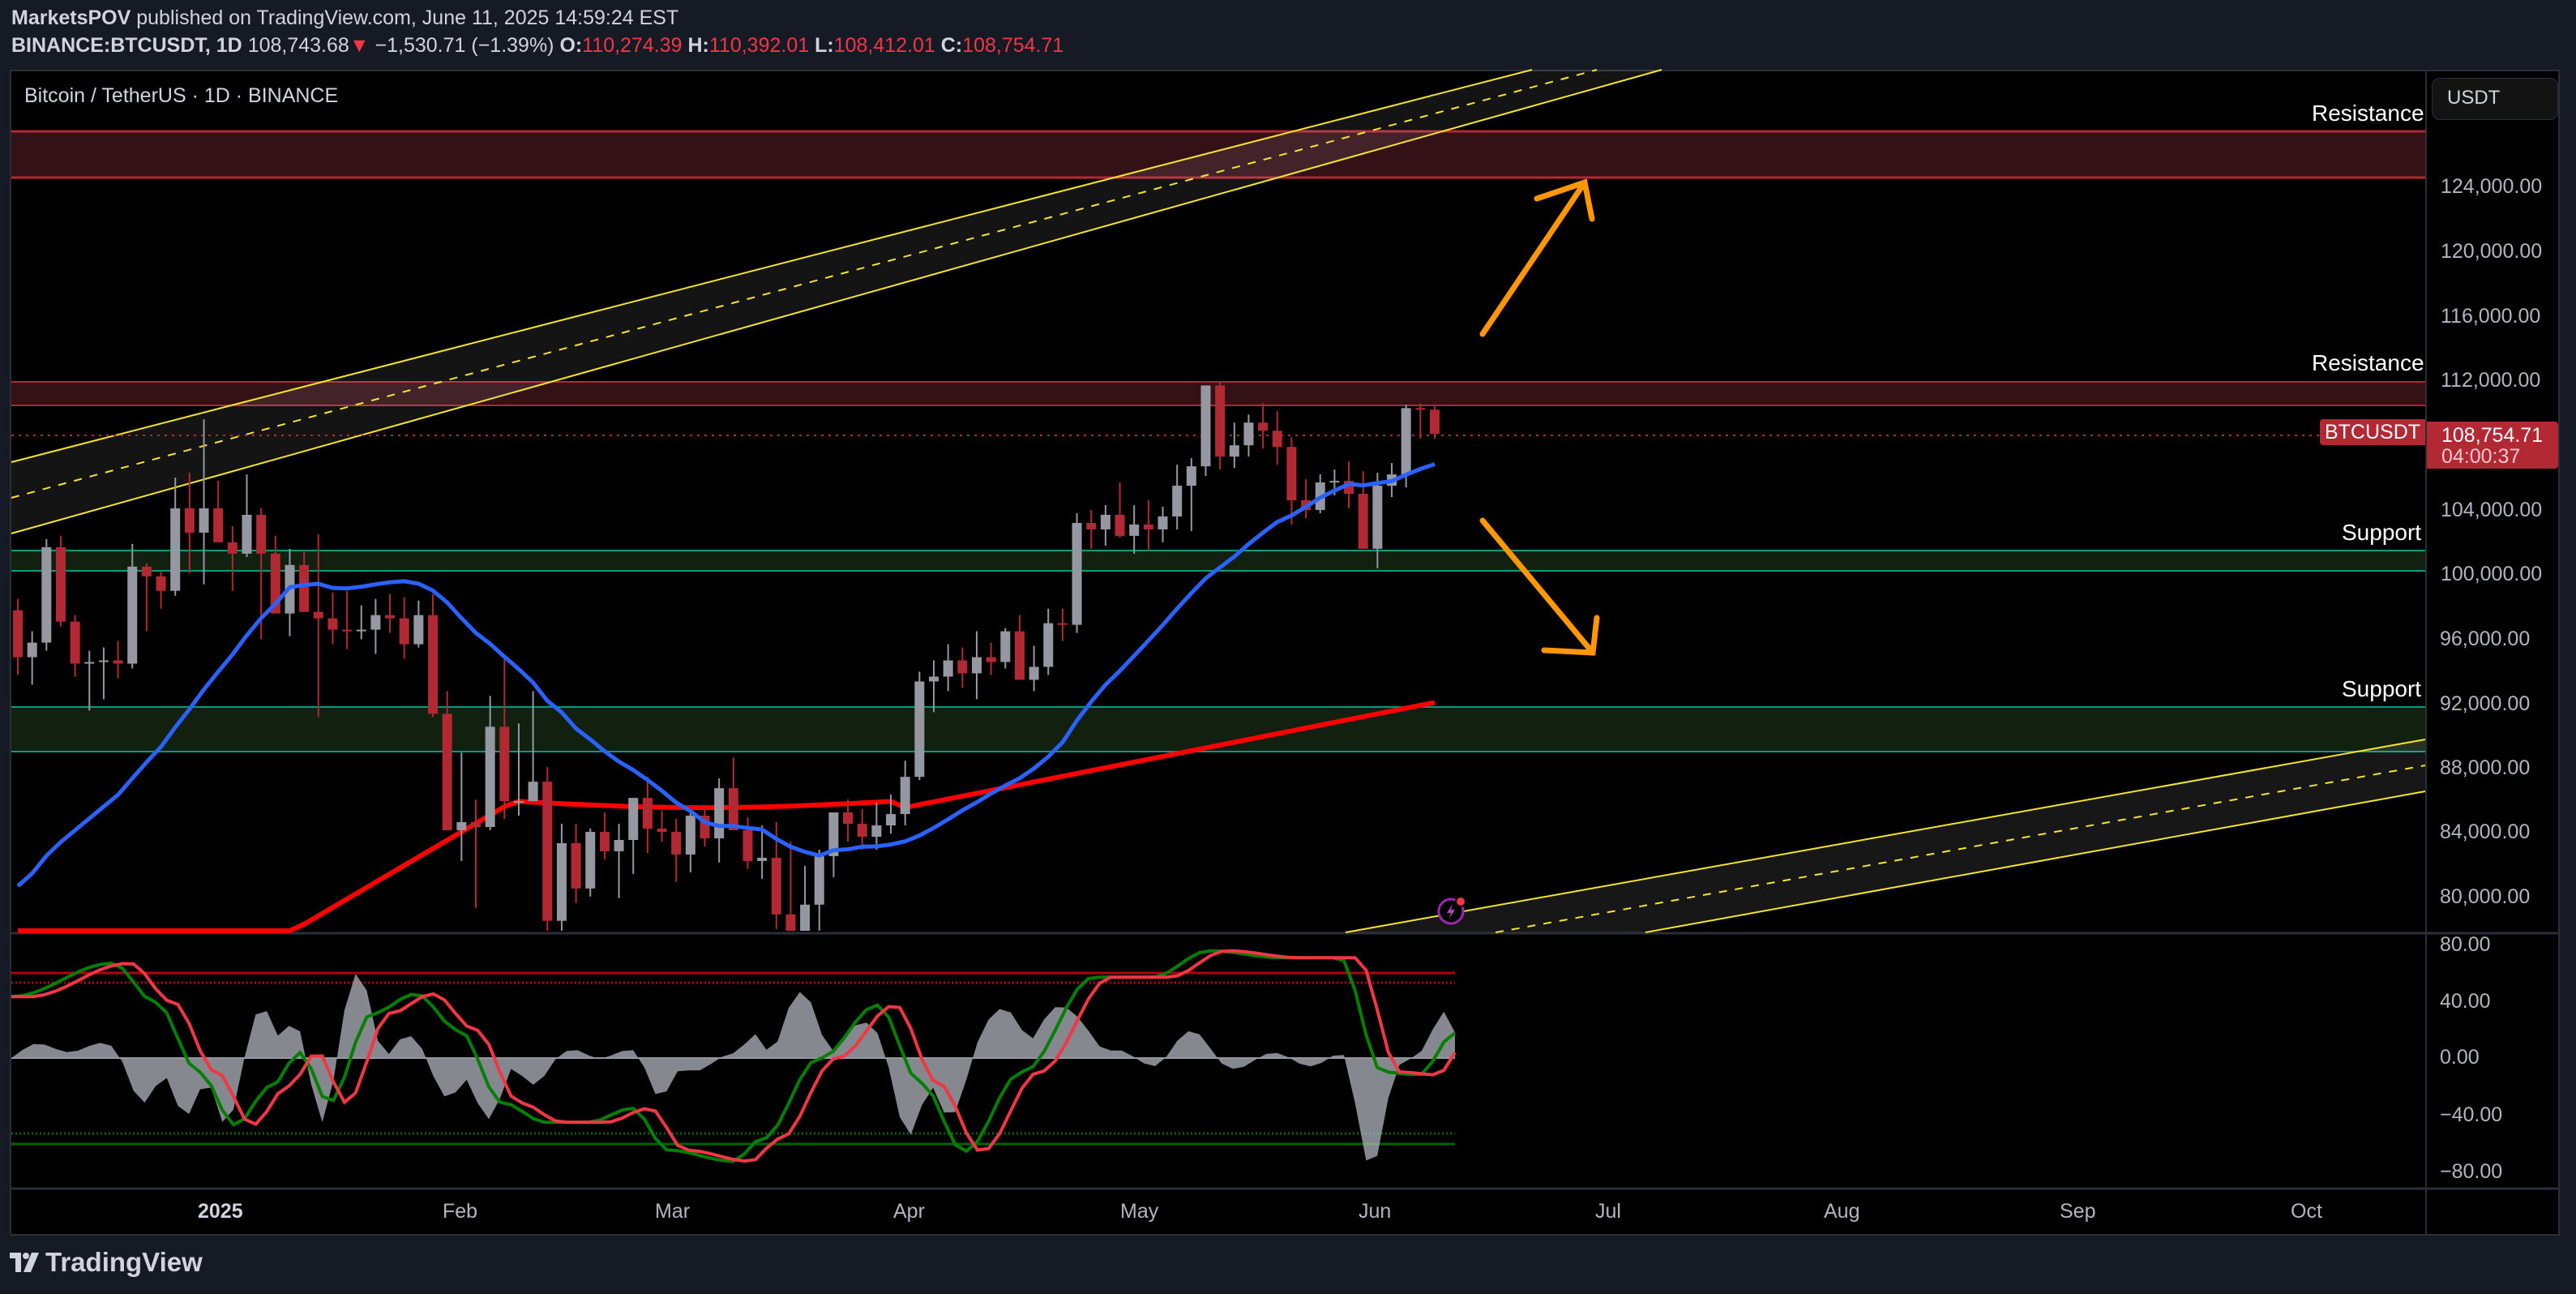 This screenshot has width=2576, height=1294. Describe the element at coordinates (2306, 1211) in the screenshot. I see `time-tick: Oct` at that location.